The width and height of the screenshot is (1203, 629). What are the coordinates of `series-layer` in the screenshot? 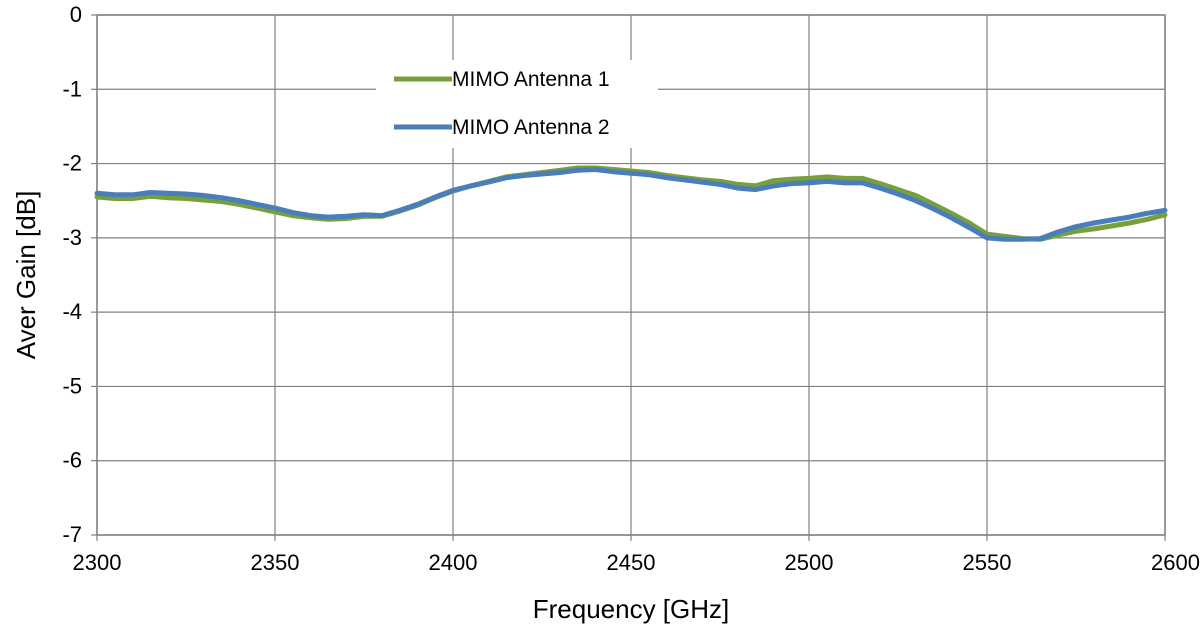 It's located at (631, 203).